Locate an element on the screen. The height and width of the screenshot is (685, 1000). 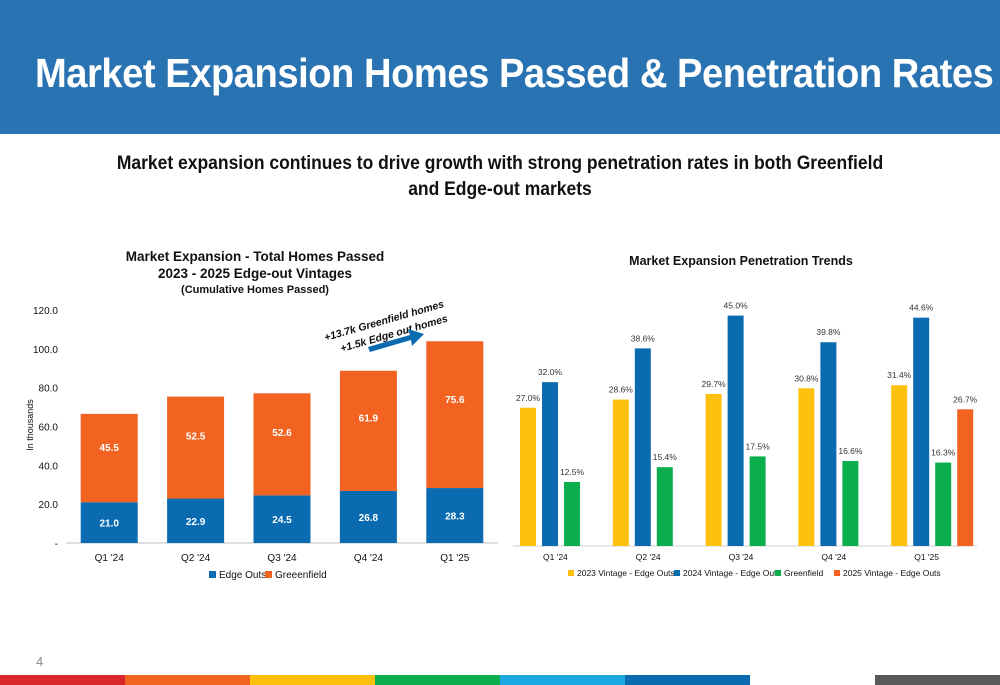
chart2-title: Market Expansion Penetration Trends is located at coordinates (741, 261).